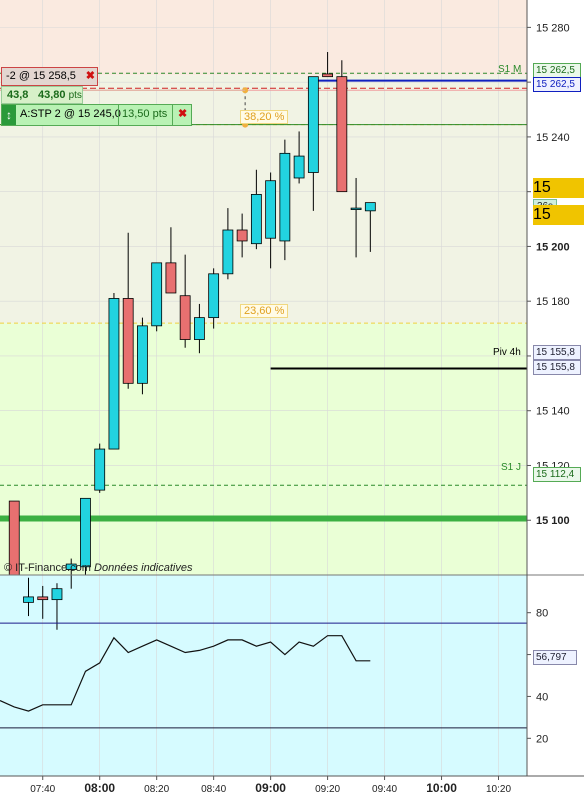  What do you see at coordinates (557, 367) in the screenshot?
I see `price-tag-piv4h-b: 15 155,8` at bounding box center [557, 367].